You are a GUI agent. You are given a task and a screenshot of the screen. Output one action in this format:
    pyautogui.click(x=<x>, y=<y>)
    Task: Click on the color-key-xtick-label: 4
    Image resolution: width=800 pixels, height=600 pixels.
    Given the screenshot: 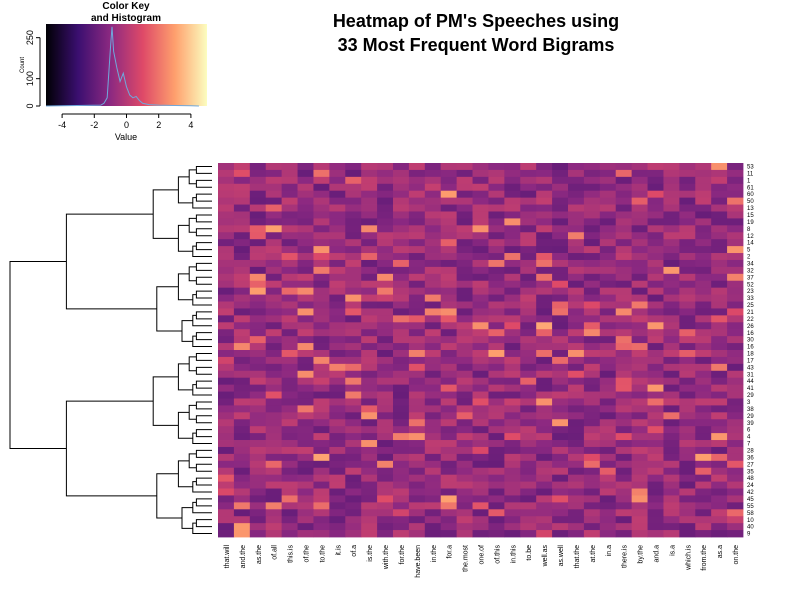 What is the action you would take?
    pyautogui.click(x=190, y=125)
    